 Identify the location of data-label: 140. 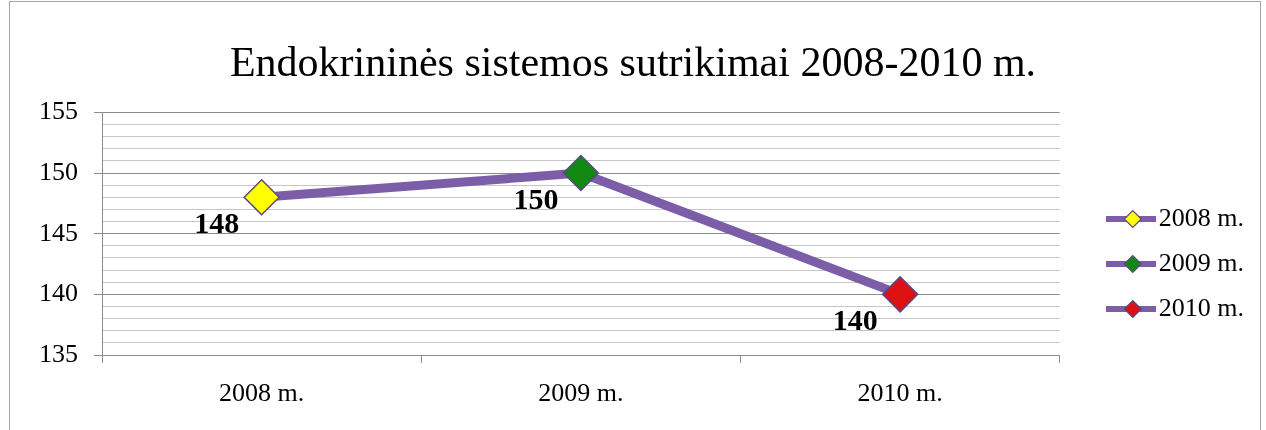
(855, 320).